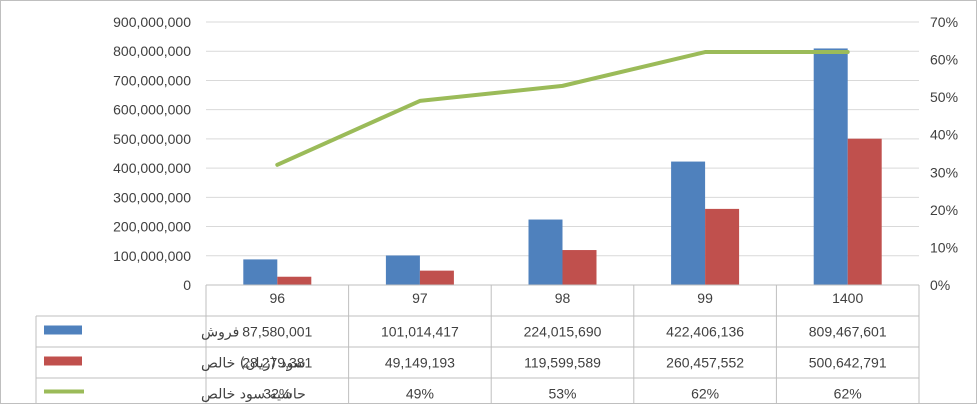 The image size is (977, 404). Describe the element at coordinates (152, 80) in the screenshot. I see `y-left-tick-label: 700,000,000` at that location.